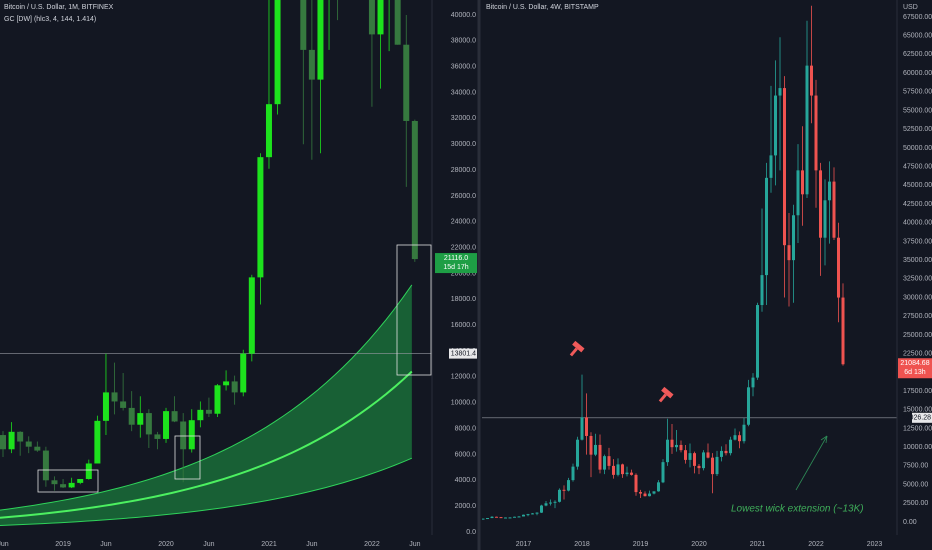 This screenshot has width=932, height=550. I want to click on y-tick-label: 55000.00, so click(917, 110).